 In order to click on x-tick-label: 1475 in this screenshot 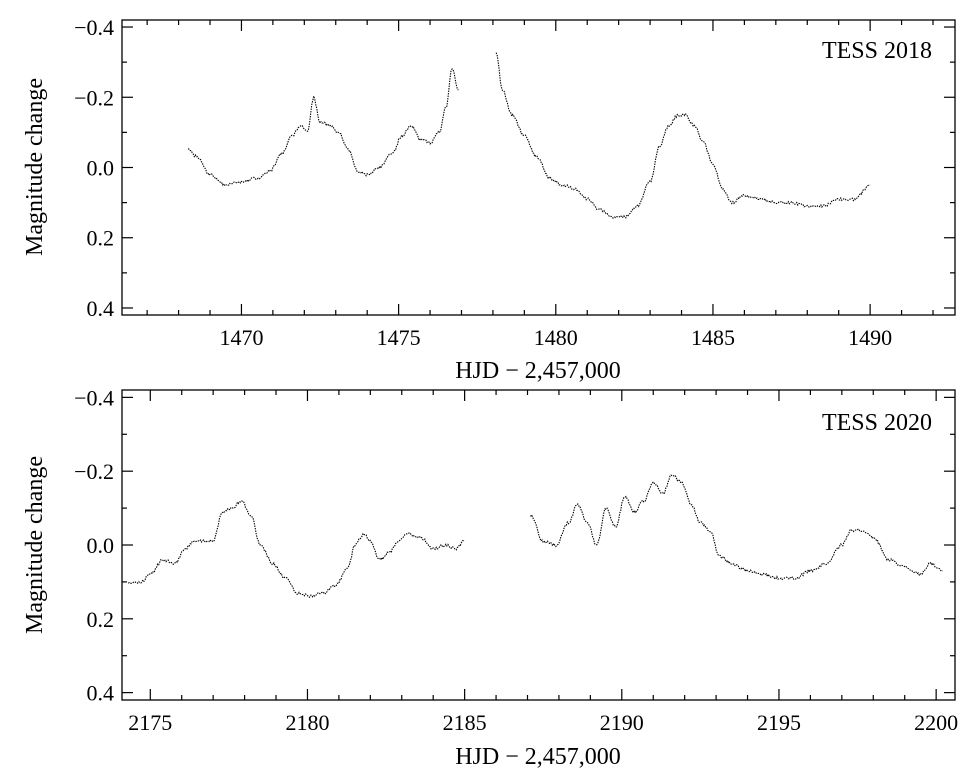, I will do `click(399, 337)`.